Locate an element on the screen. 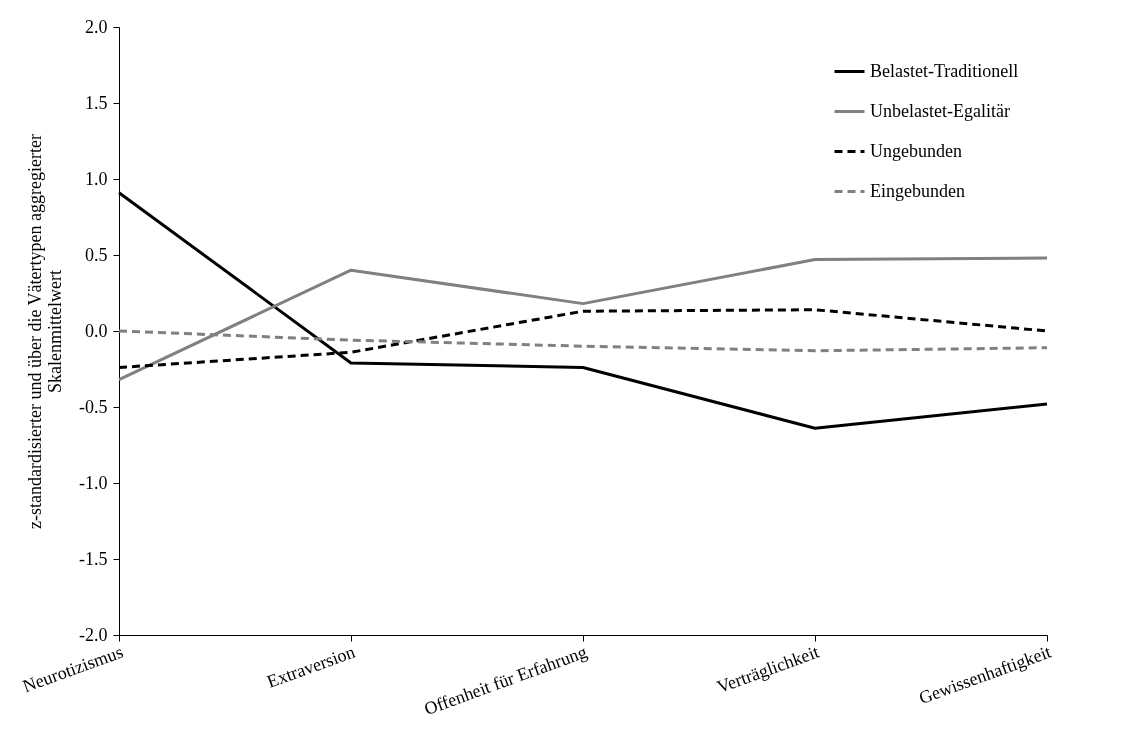 The image size is (1129, 751). y-tick-label: -1.5 is located at coordinates (93, 558).